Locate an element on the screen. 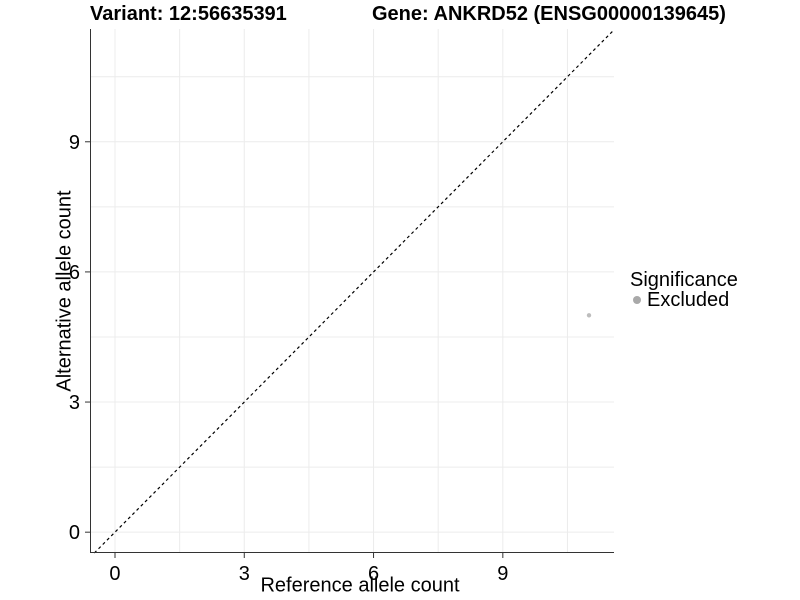  y-axis-title: Alternative allele count is located at coordinates (64, 291).